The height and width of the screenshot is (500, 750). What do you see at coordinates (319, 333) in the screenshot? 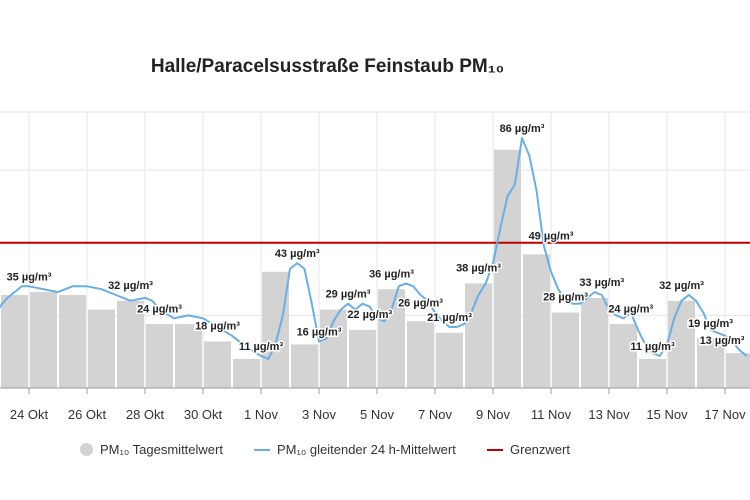
I see `data-label: 16 µg/m³` at bounding box center [319, 333].